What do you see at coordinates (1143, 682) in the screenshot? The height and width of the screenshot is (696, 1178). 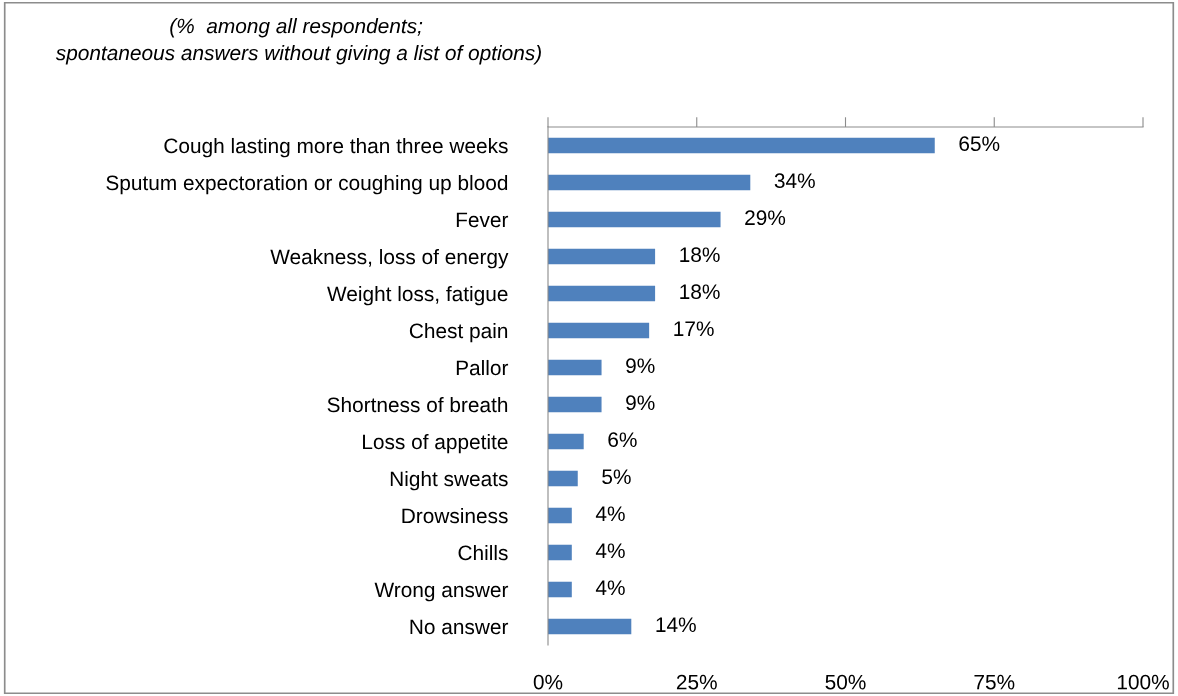 I see `x-tick-label: 100%` at bounding box center [1143, 682].